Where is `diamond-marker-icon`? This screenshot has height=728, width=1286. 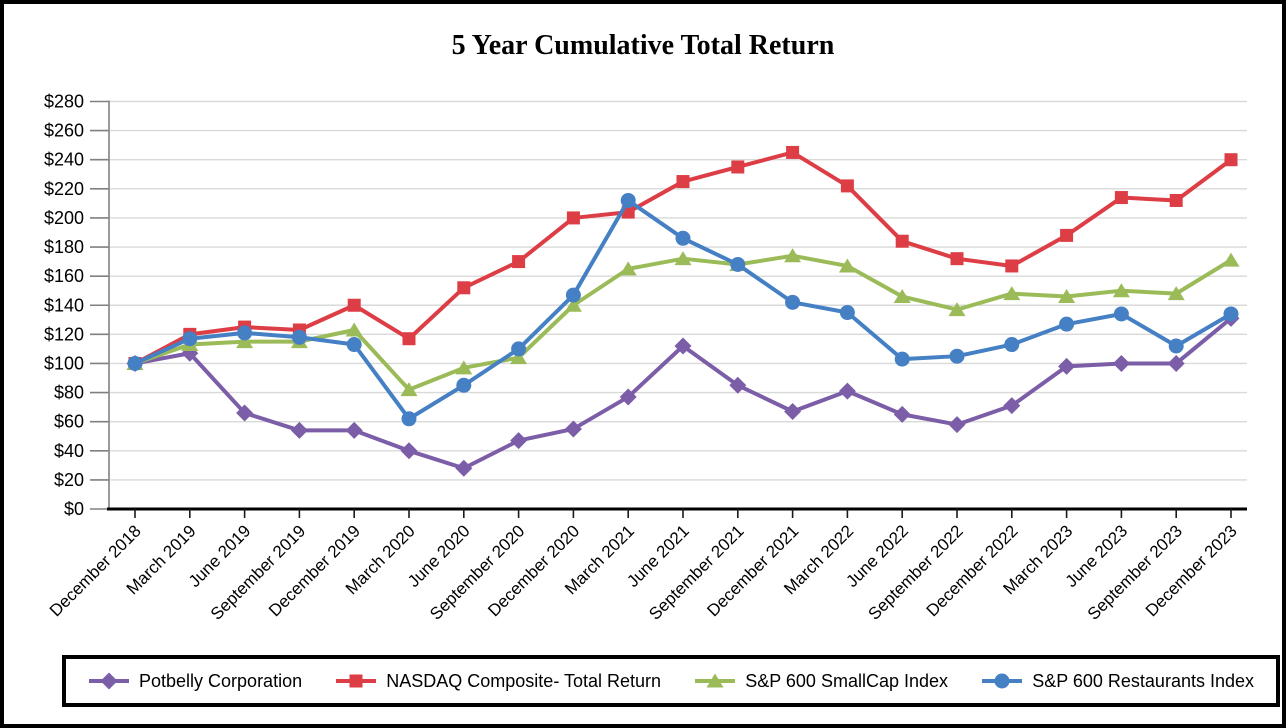 diamond-marker-icon is located at coordinates (109, 681).